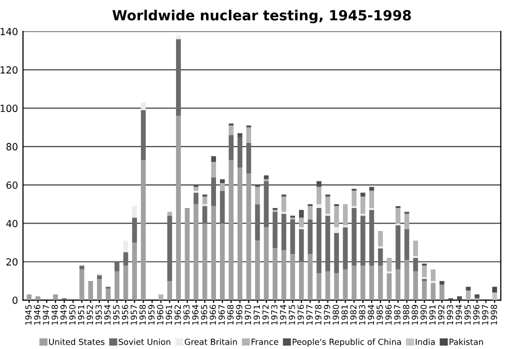 This screenshot has height=349, width=511. I want to click on x-tick-label: 1986, so click(388, 314).